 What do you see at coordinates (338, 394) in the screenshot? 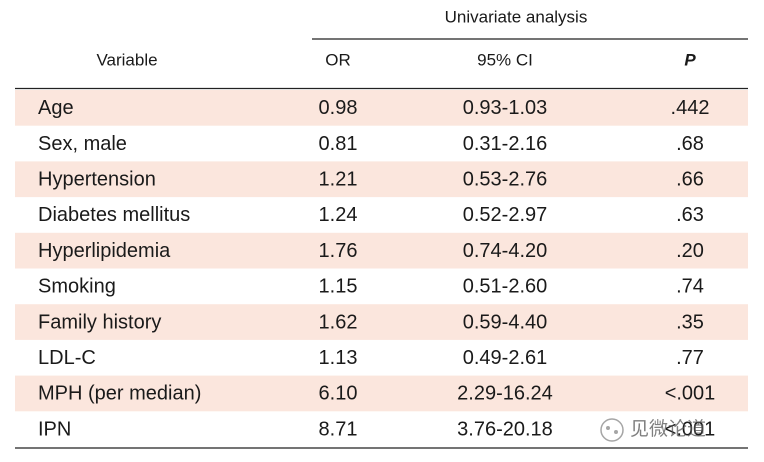
I see `cell: 6.10` at bounding box center [338, 394].